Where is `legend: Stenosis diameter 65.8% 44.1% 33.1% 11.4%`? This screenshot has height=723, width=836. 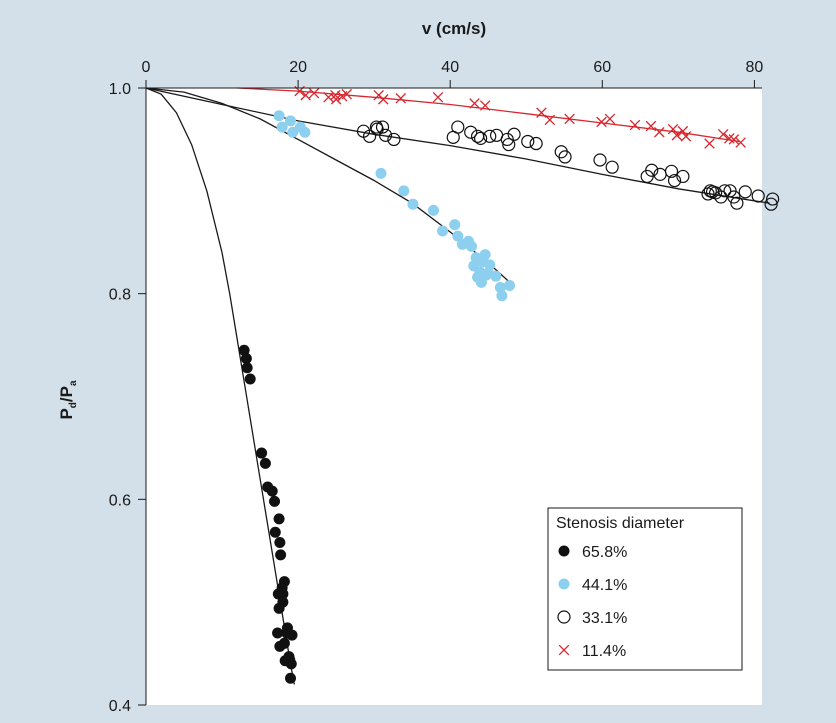 legend: Stenosis diameter 65.8% 44.1% 33.1% 11.4% is located at coordinates (645, 589).